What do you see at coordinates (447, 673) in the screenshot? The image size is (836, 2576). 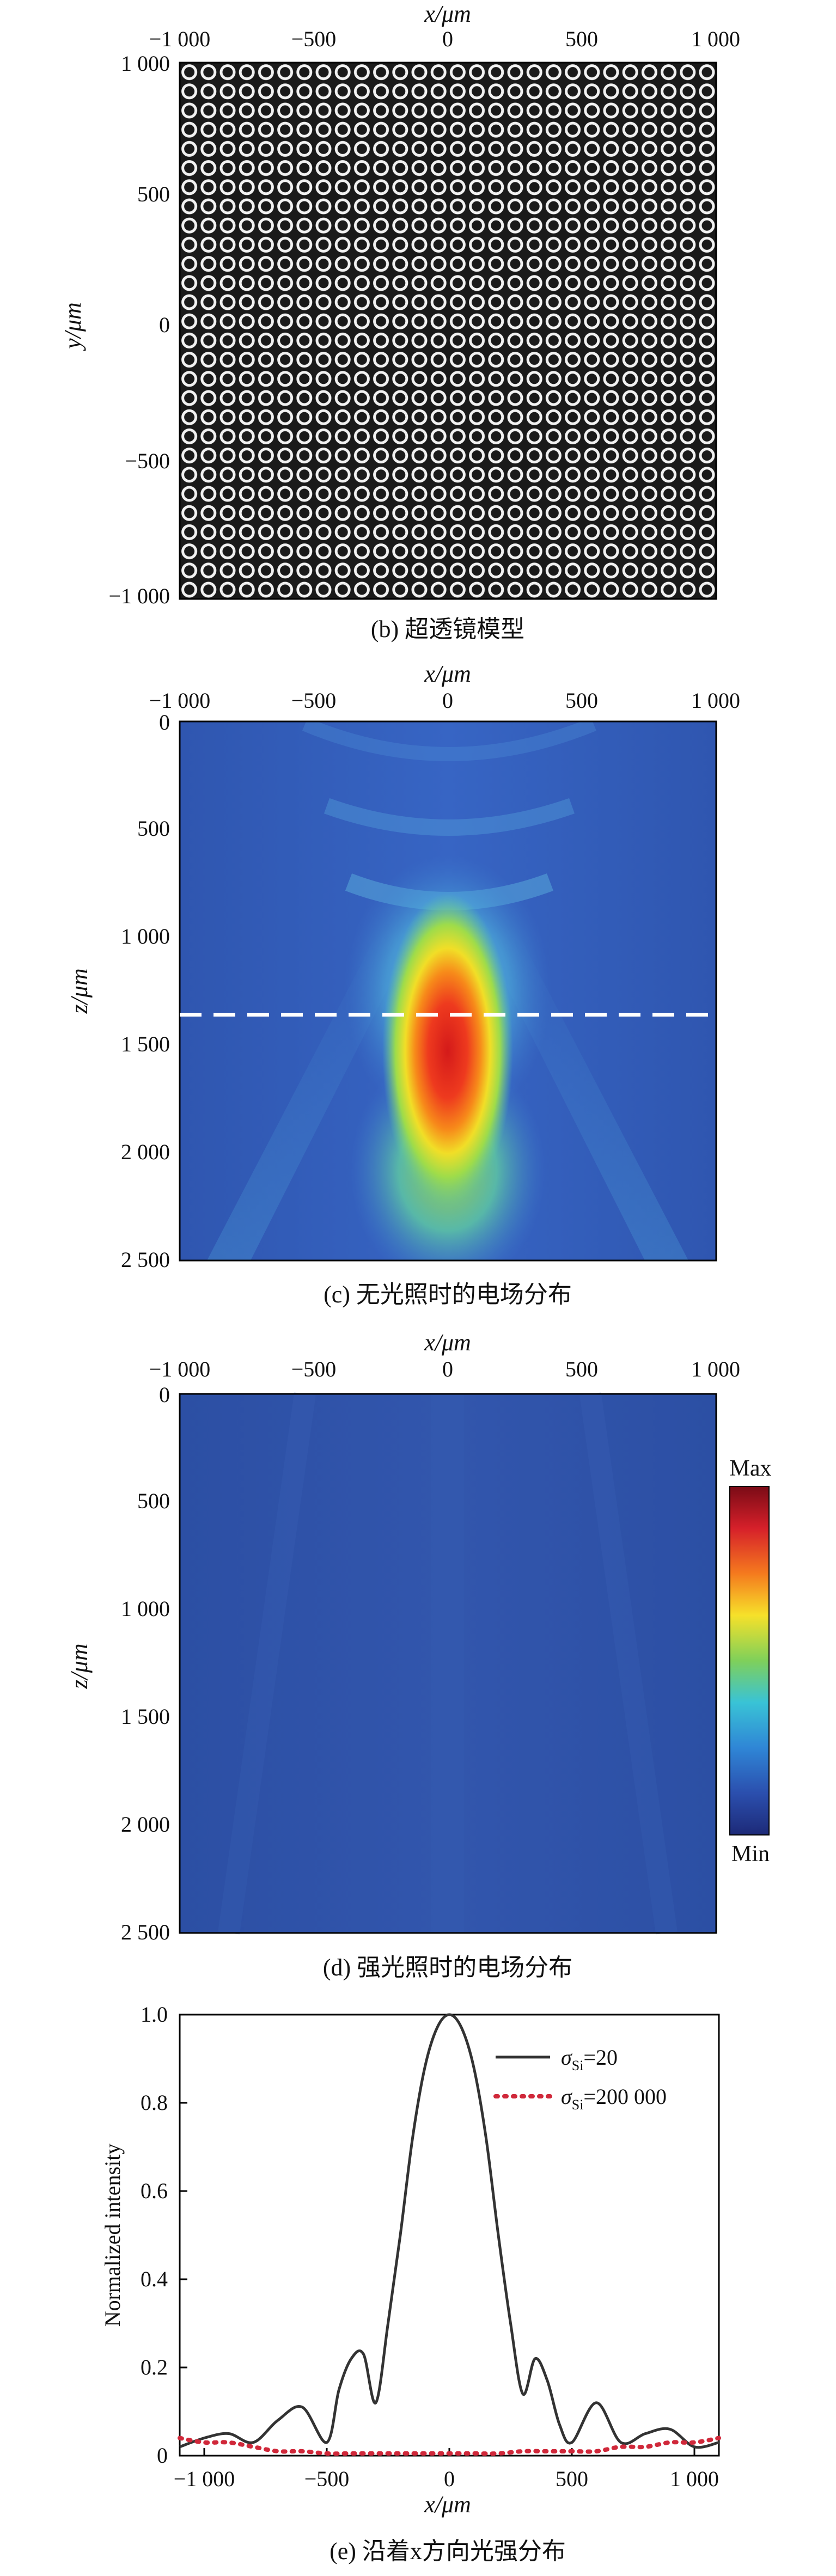 I see `panel-c-x-axis-label: x/μm` at bounding box center [447, 673].